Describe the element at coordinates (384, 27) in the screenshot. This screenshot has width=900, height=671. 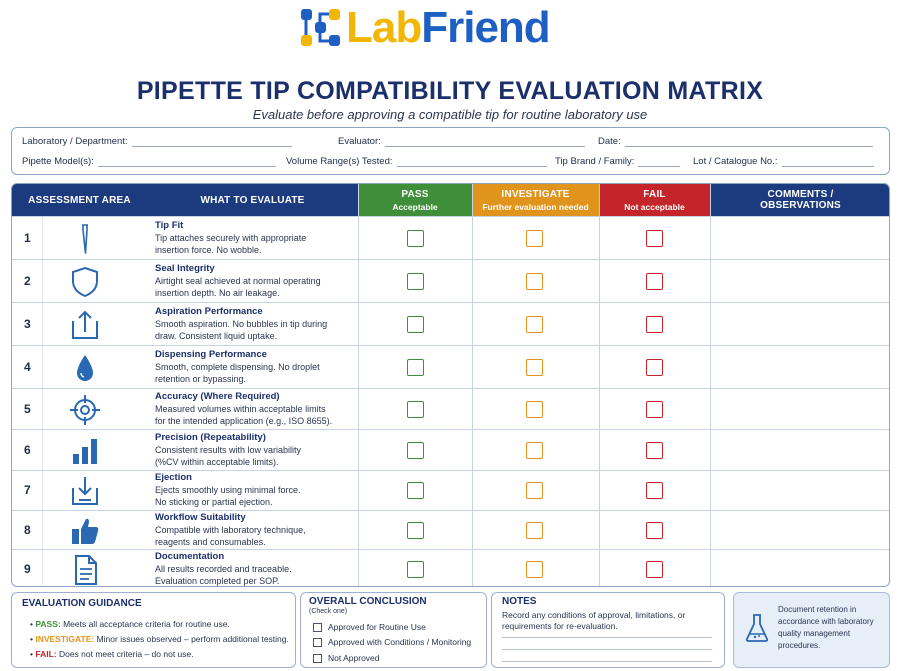
I see `logo-text-lab: Lab` at that location.